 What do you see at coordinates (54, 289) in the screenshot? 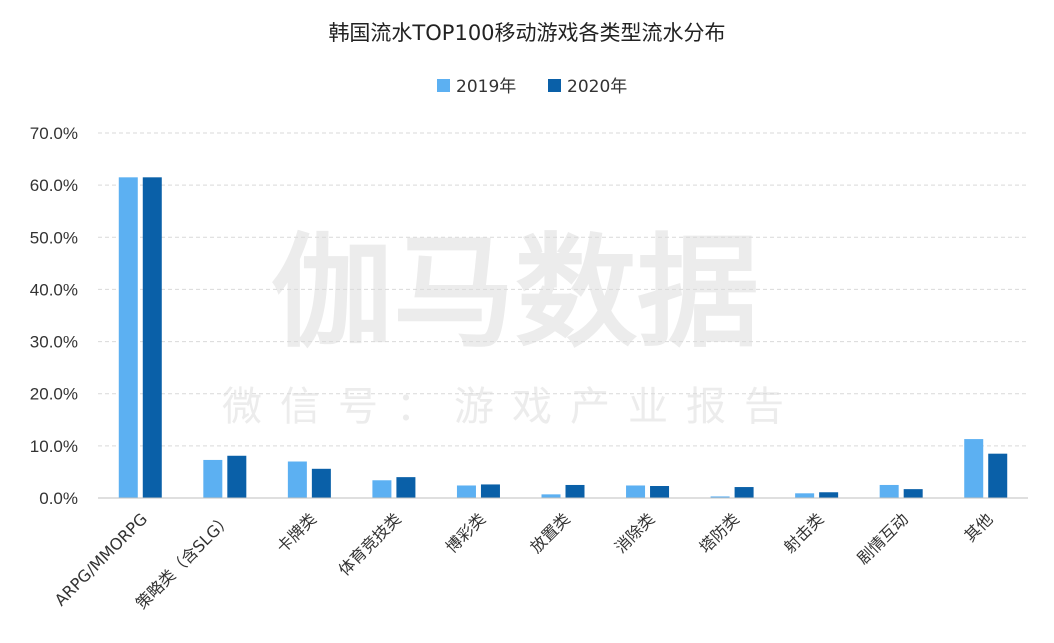
I see `y-tick-label: 40.0%` at bounding box center [54, 289].